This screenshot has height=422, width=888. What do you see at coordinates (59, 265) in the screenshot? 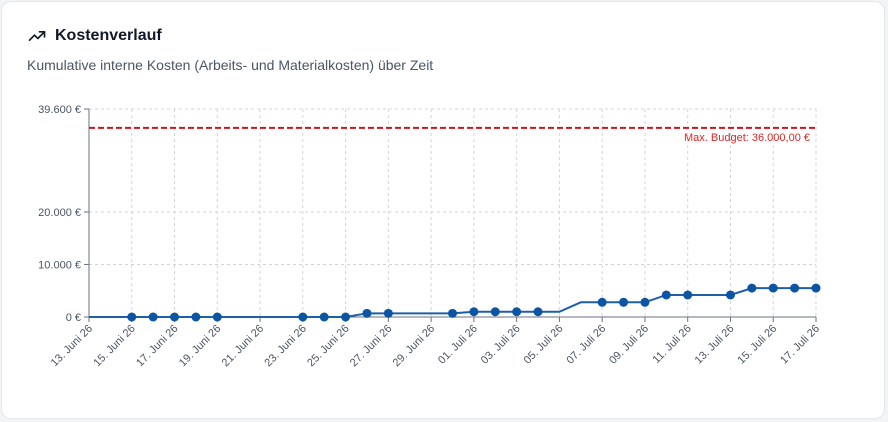
I see `y-tick-label: 10.000 €` at bounding box center [59, 265].